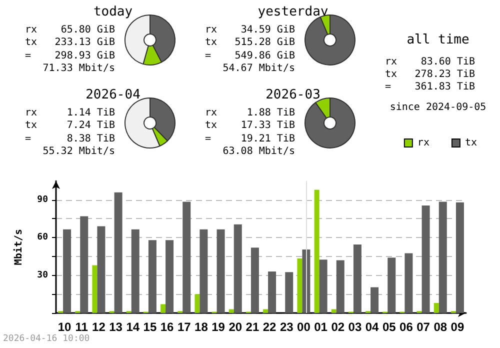  Describe the element at coordinates (267, 125) in the screenshot. I see `text: 17.33 TiB` at that location.